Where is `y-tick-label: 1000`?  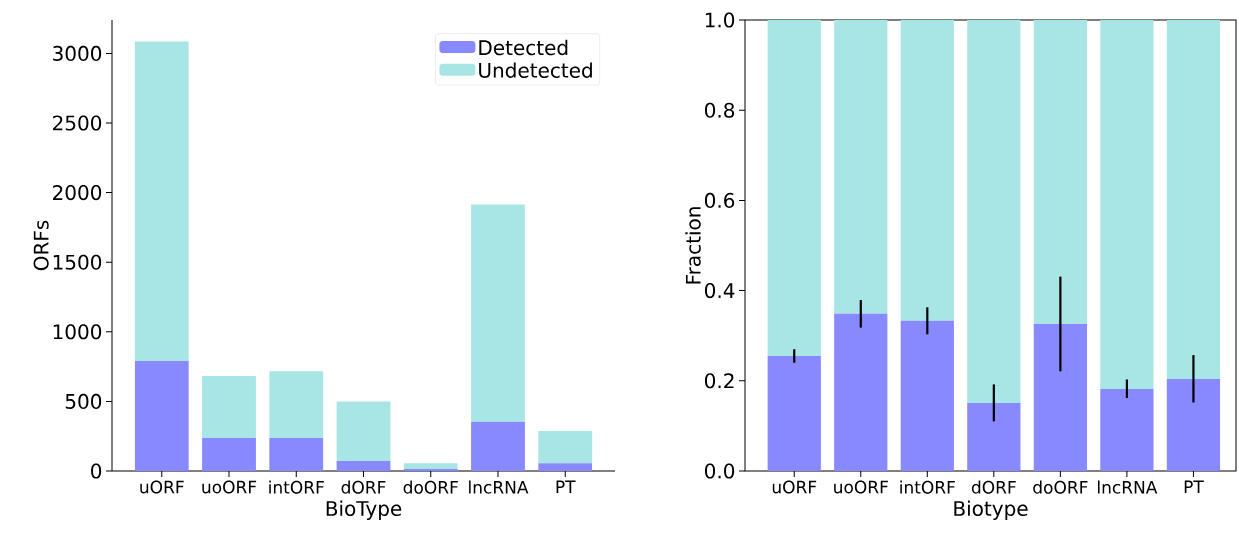
y-tick-label: 1000 is located at coordinates (77, 332).